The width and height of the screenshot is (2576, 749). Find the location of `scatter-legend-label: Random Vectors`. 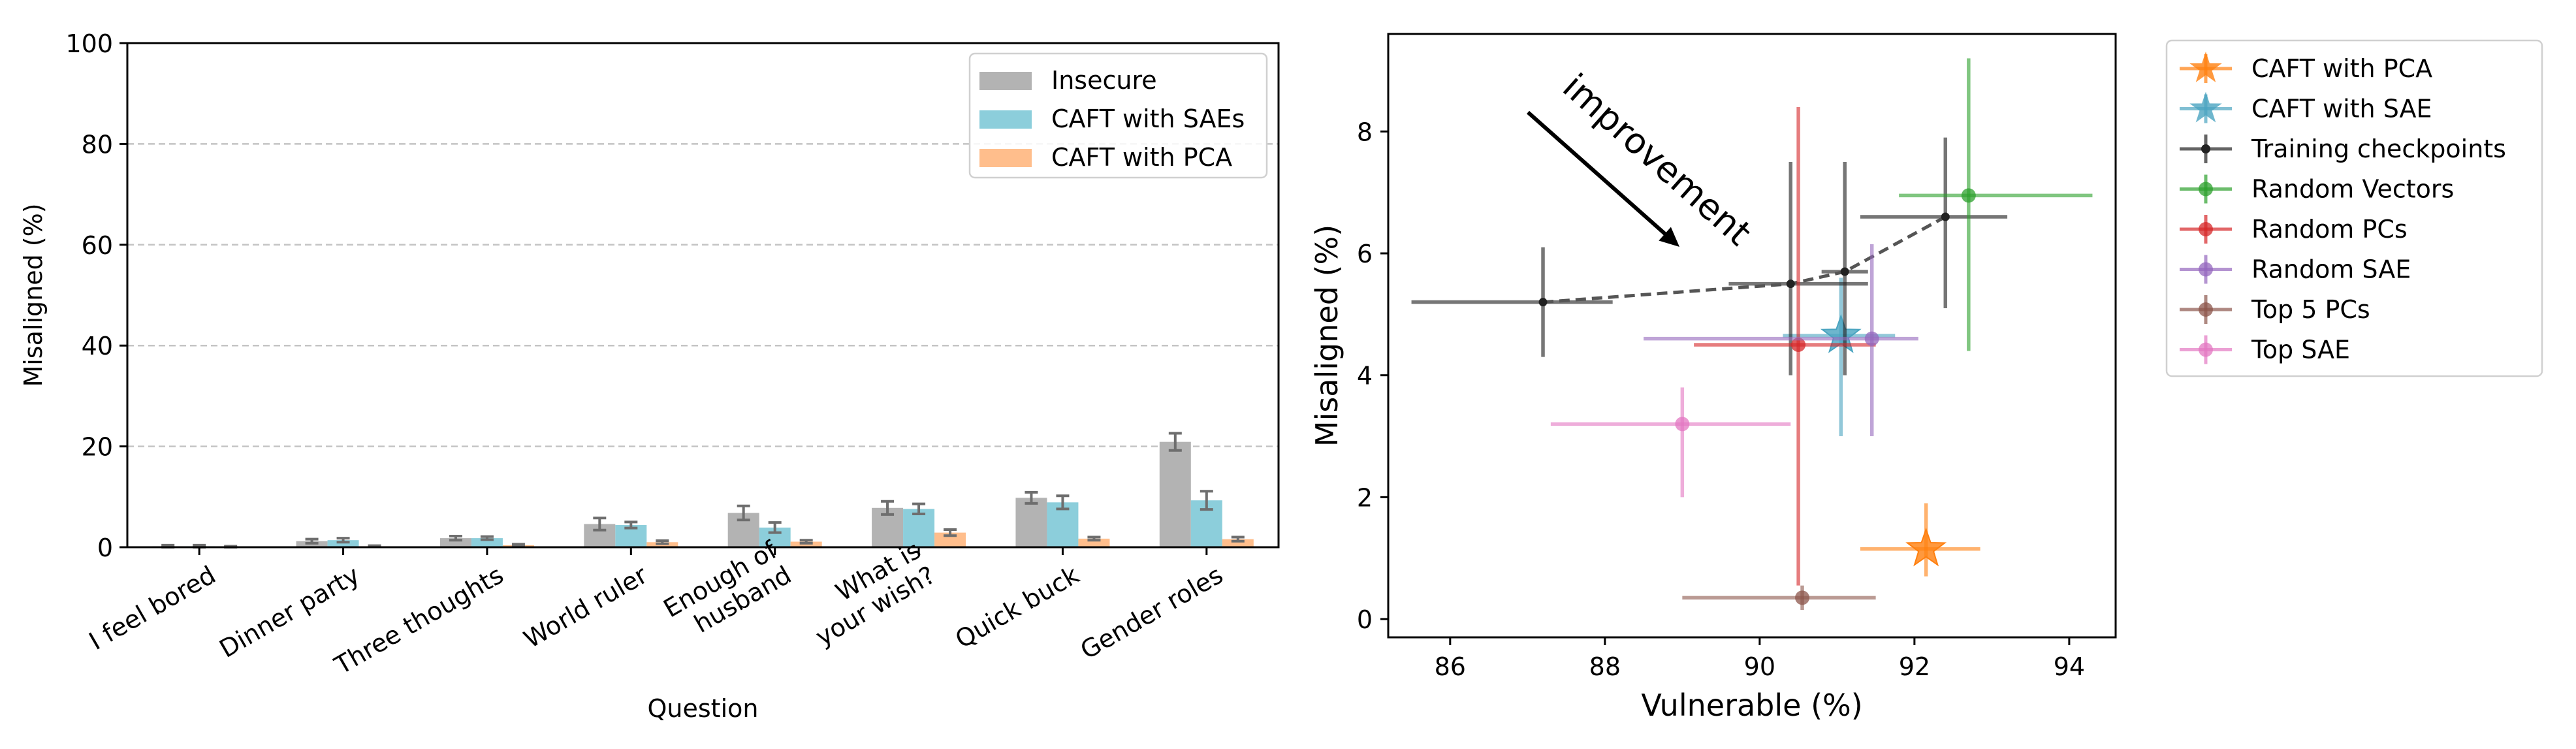

scatter-legend-label: Random Vectors is located at coordinates (2352, 189).